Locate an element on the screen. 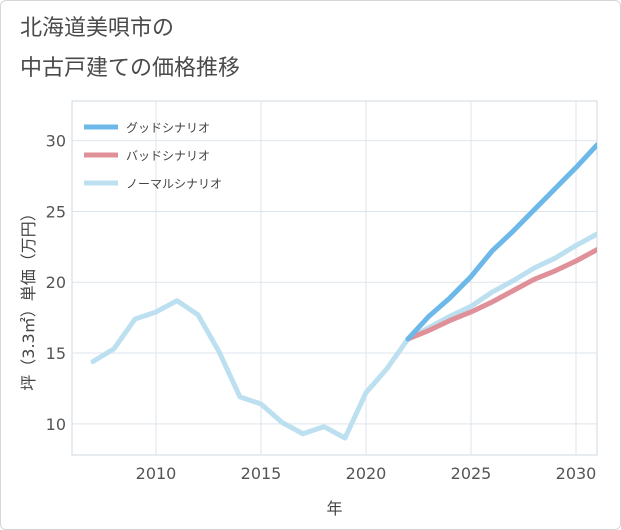 Image resolution: width=621 pixels, height=530 pixels. y-tick-label: 20 is located at coordinates (56, 282).